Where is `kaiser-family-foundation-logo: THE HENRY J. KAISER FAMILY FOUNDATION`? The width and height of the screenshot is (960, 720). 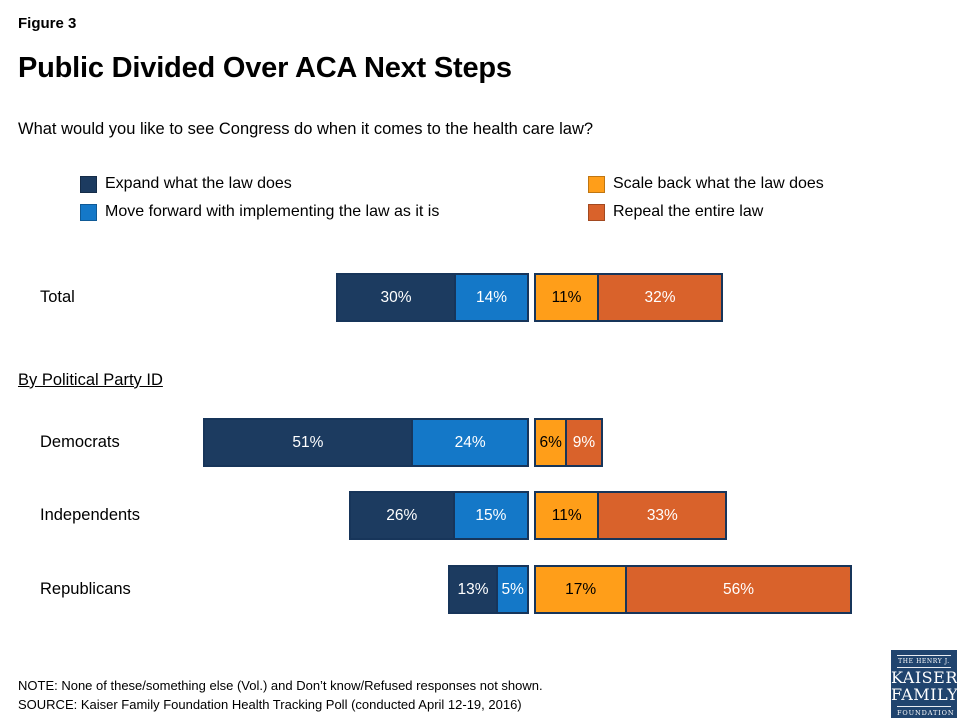 kaiser-family-foundation-logo: THE HENRY J. KAISER FAMILY FOUNDATION is located at coordinates (925, 684).